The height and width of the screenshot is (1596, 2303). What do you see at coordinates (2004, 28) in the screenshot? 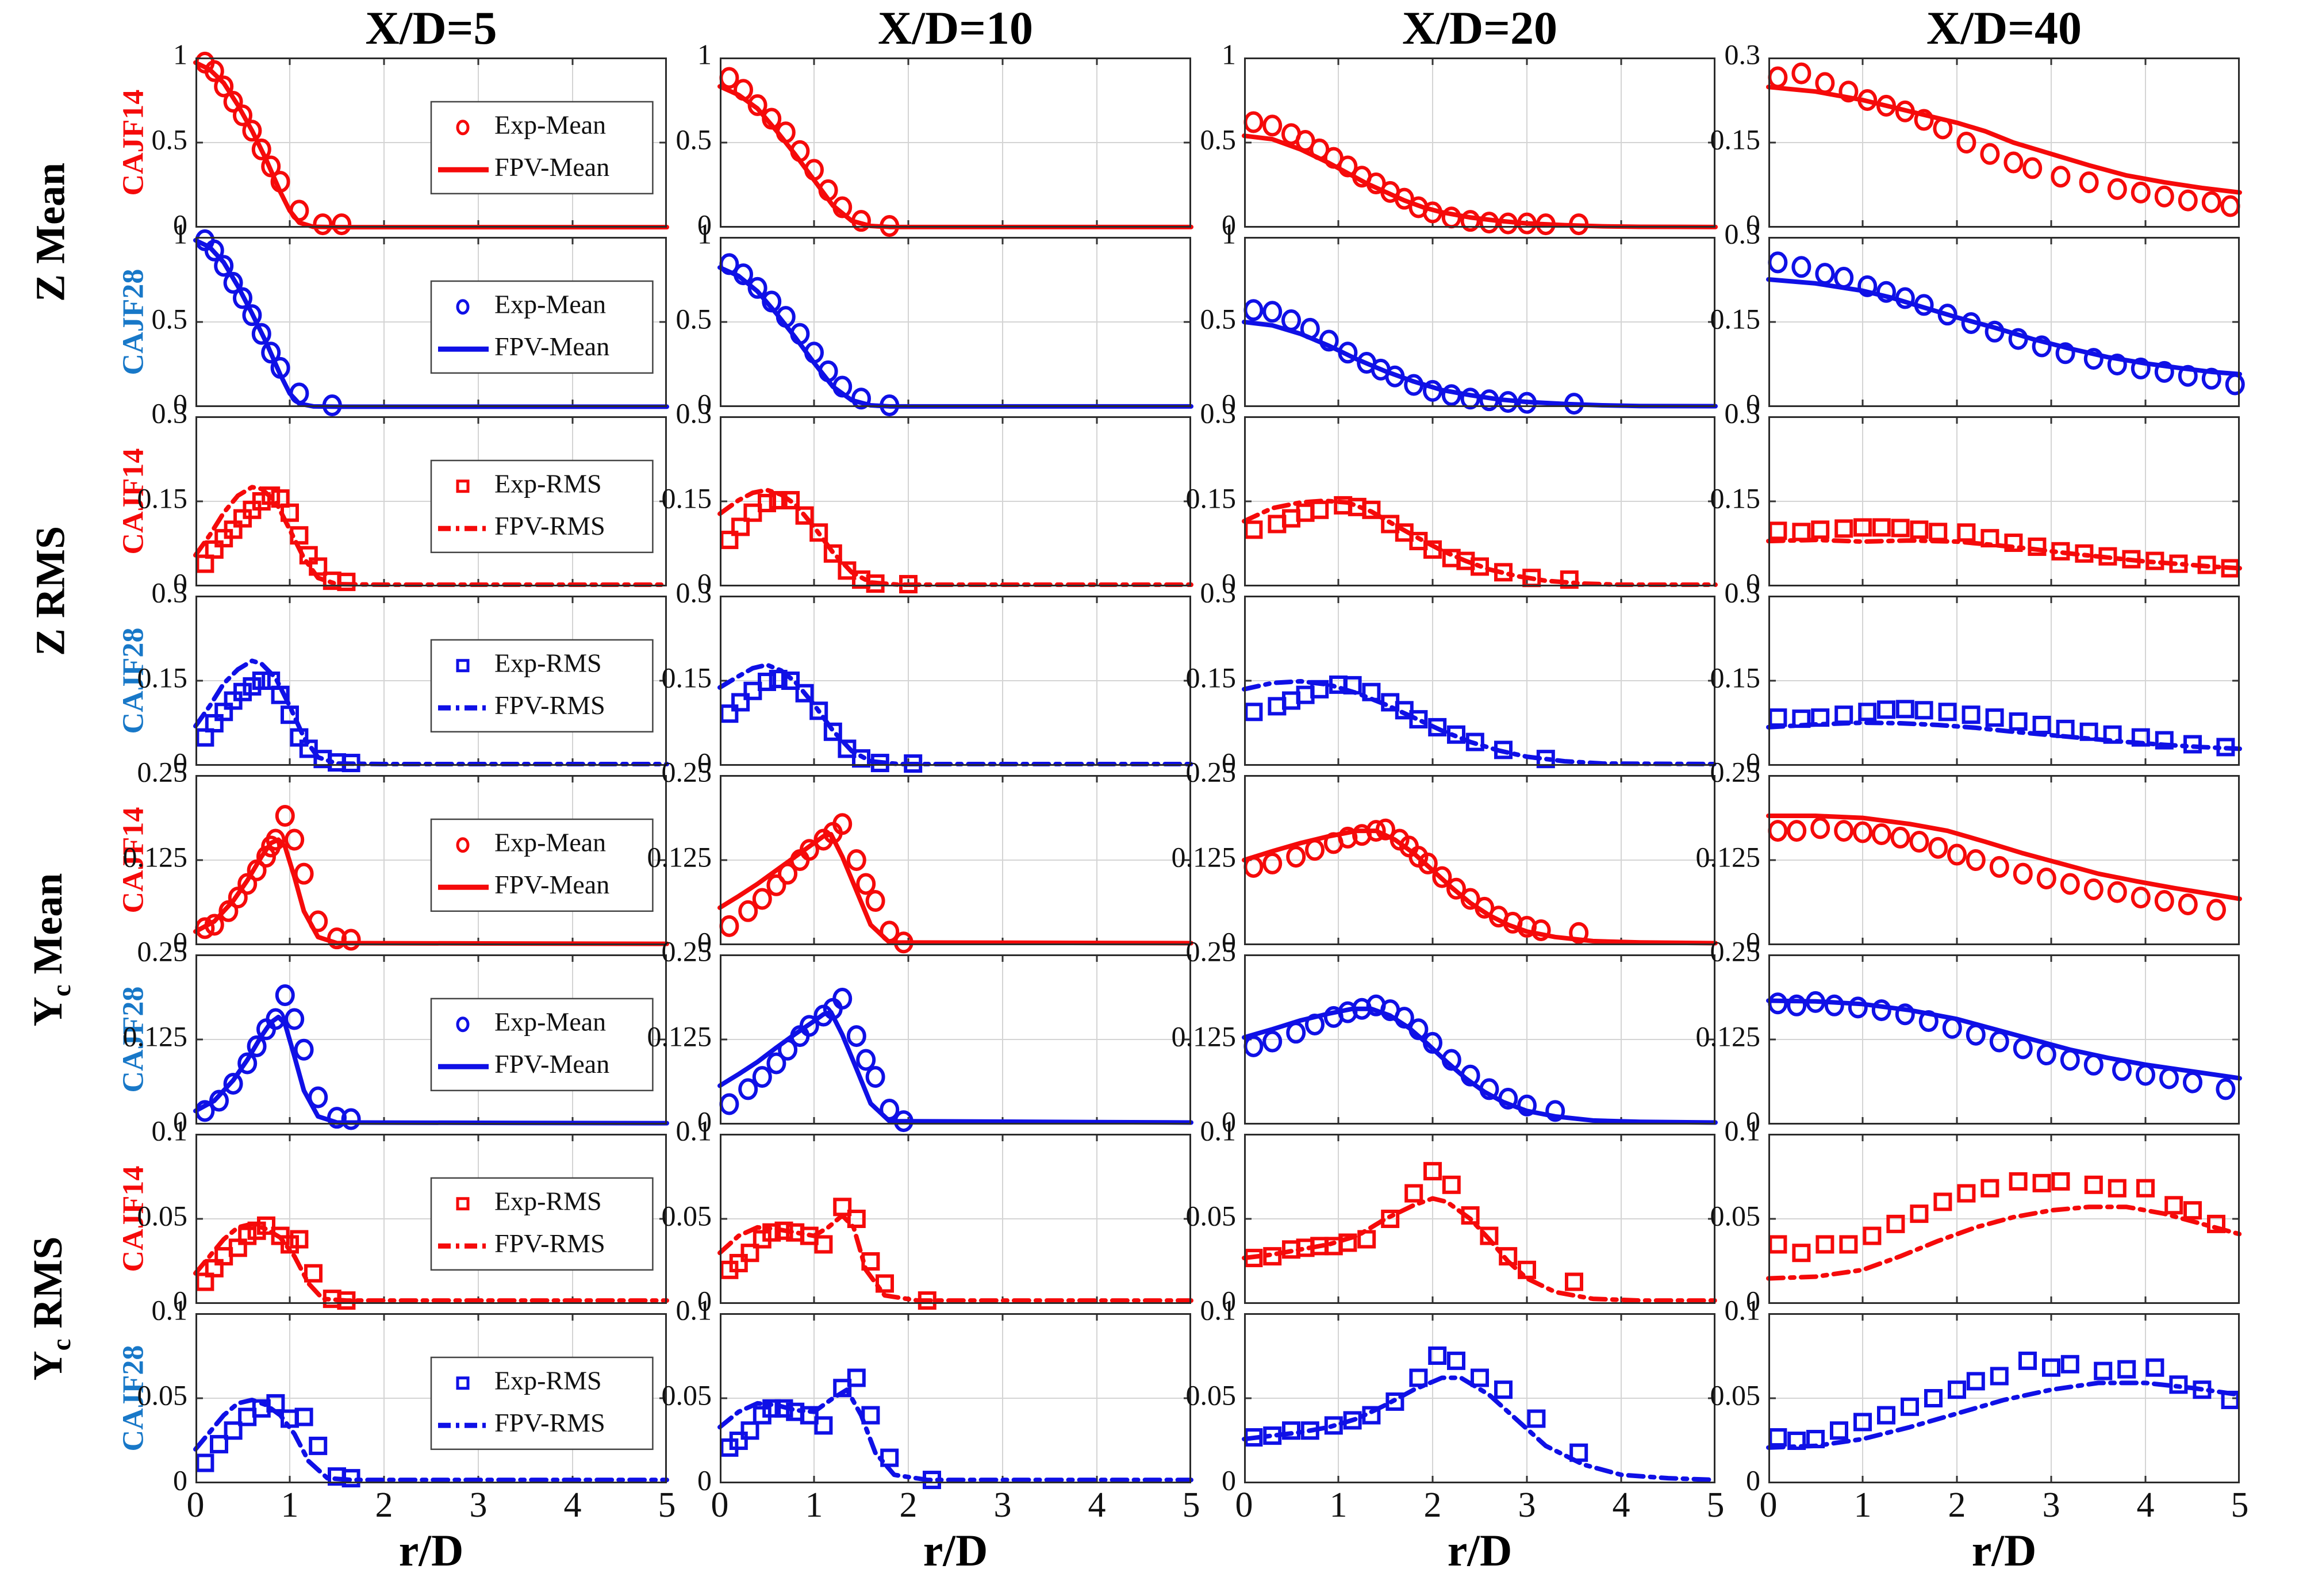
I see `column-title-xd40: X/D=40` at bounding box center [2004, 28].